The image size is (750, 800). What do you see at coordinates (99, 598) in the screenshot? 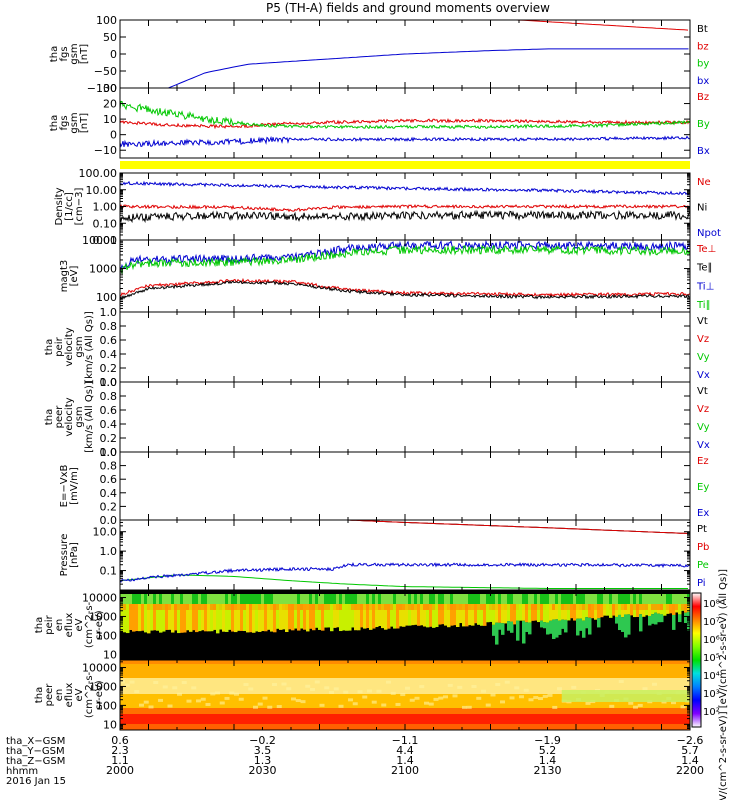
I see `y-tick-label: 10000` at bounding box center [99, 598].